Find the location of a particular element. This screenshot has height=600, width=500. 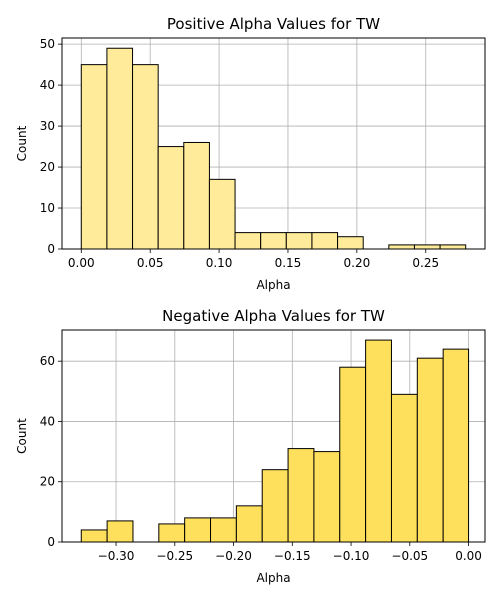

y-tick-label: 30 is located at coordinates (47, 126).